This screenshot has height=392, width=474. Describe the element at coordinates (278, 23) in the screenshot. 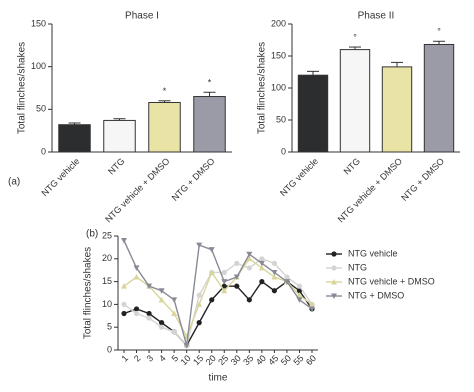

I see `y-tick-label: 200` at that location.